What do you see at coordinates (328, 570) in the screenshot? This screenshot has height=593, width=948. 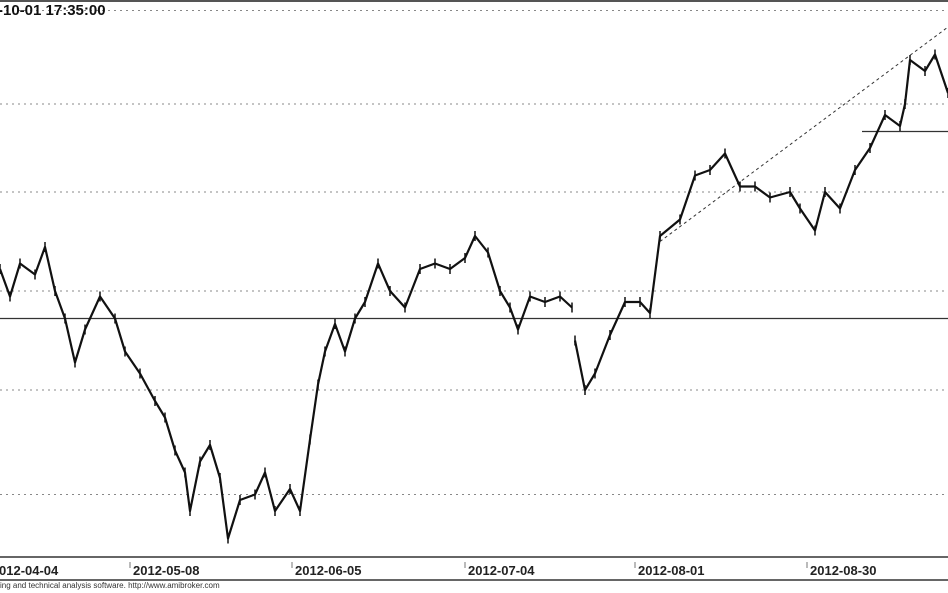 I see `x-tick-label: 2012-06-05` at bounding box center [328, 570].